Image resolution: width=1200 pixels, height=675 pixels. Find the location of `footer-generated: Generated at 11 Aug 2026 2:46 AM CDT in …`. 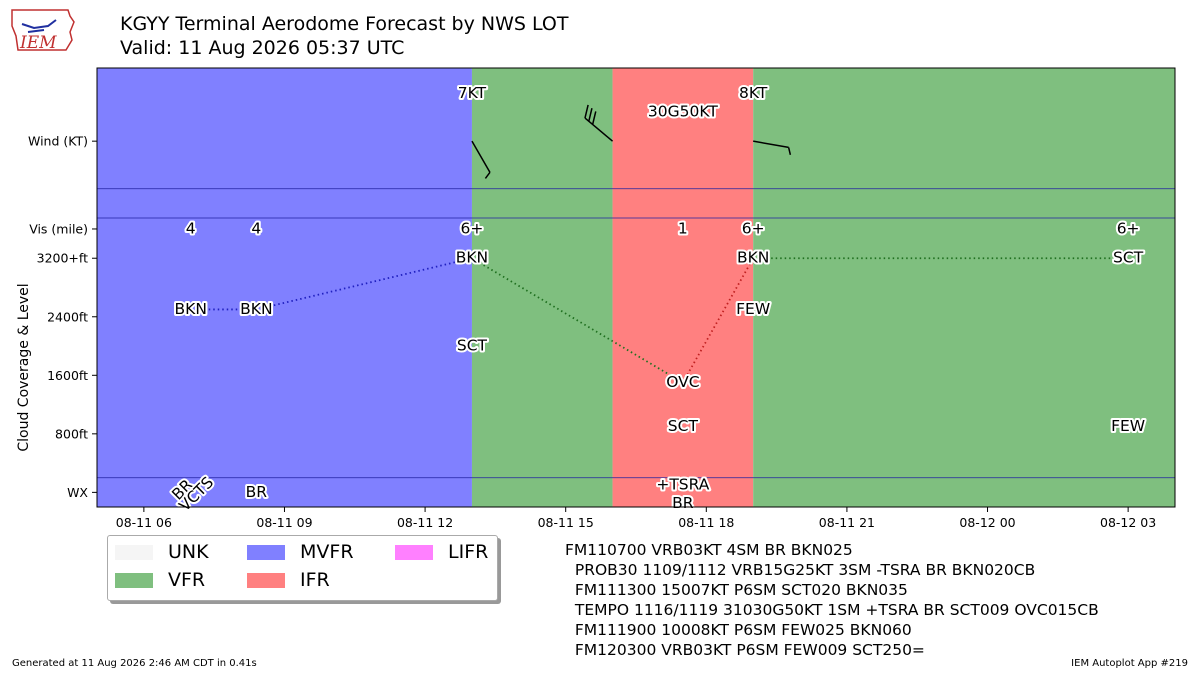

footer-generated: Generated at 11 Aug 2026 2:46 AM CDT in … is located at coordinates (134, 663).